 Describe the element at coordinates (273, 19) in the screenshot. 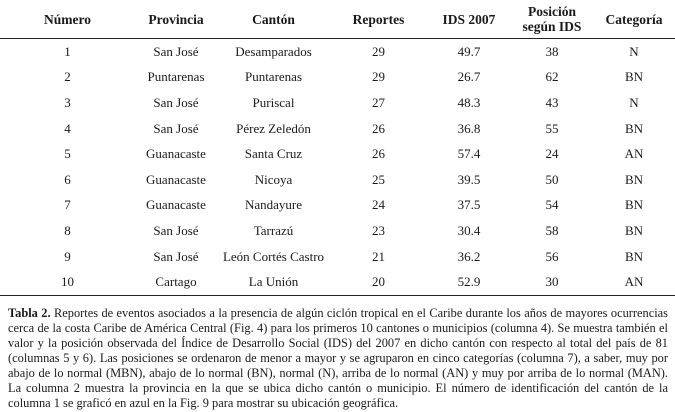

I see `column-header-canton: Cantón` at that location.